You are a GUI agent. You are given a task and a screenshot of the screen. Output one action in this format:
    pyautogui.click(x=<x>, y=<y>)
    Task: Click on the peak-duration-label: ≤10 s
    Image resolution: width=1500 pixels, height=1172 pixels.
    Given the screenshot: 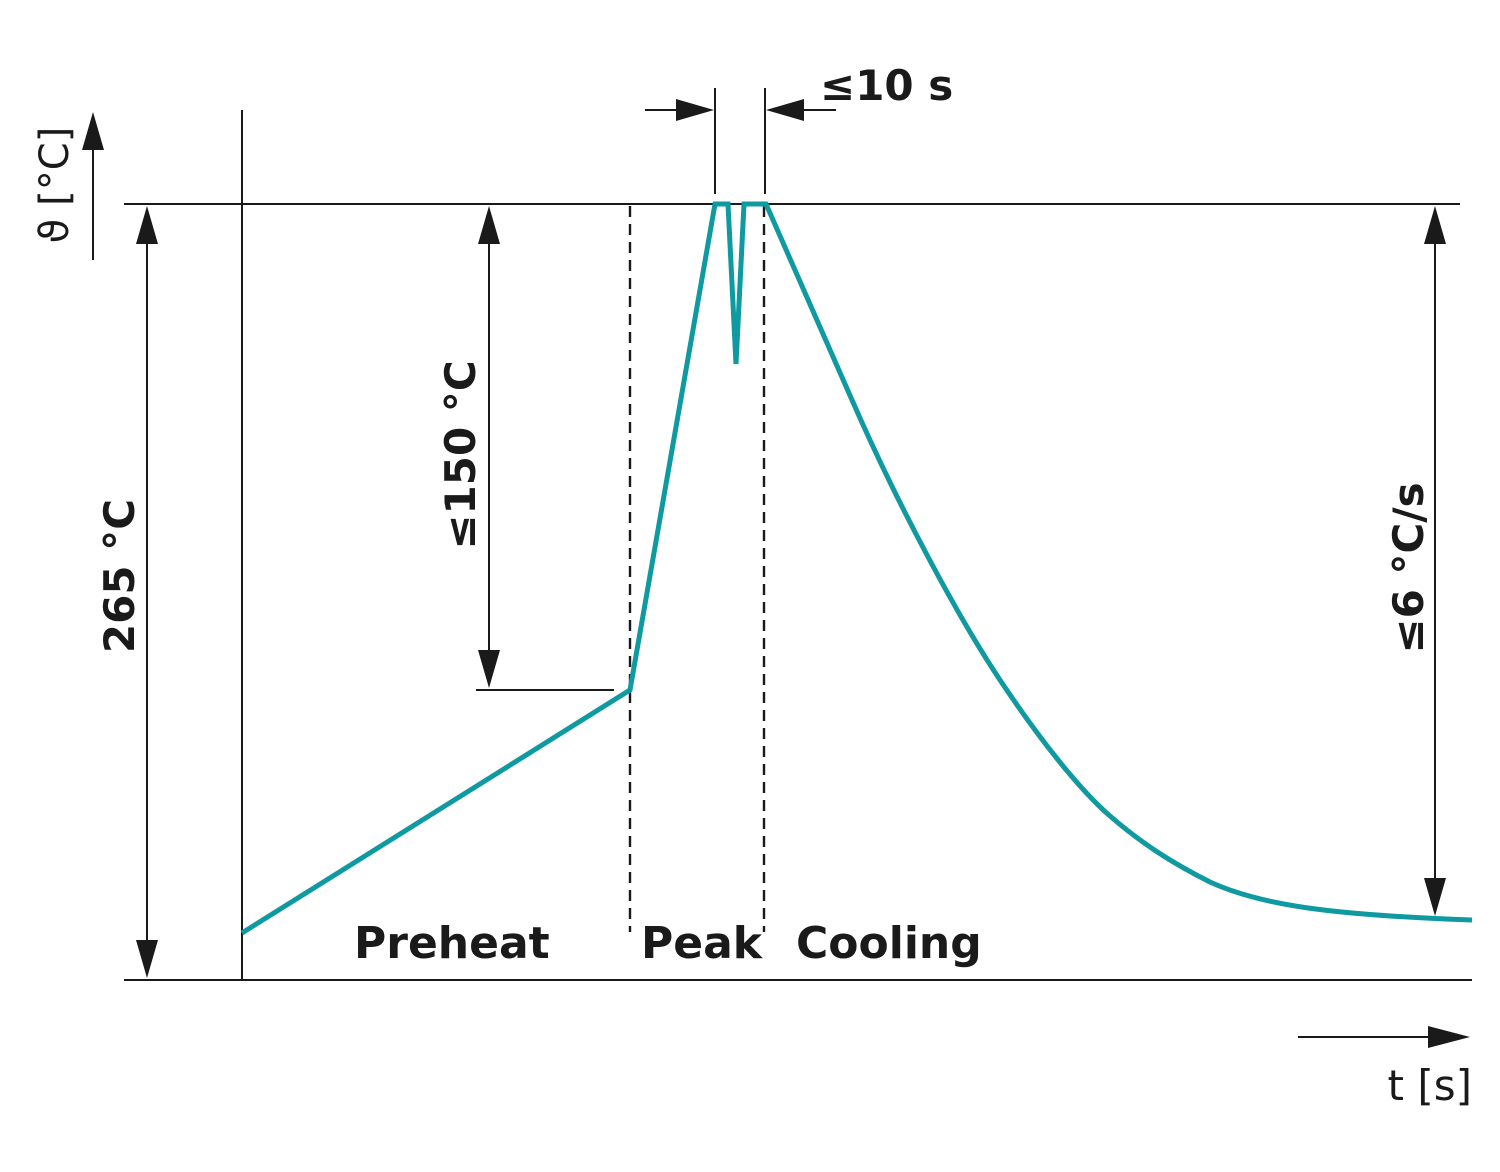 What is the action you would take?
    pyautogui.click(x=886, y=85)
    